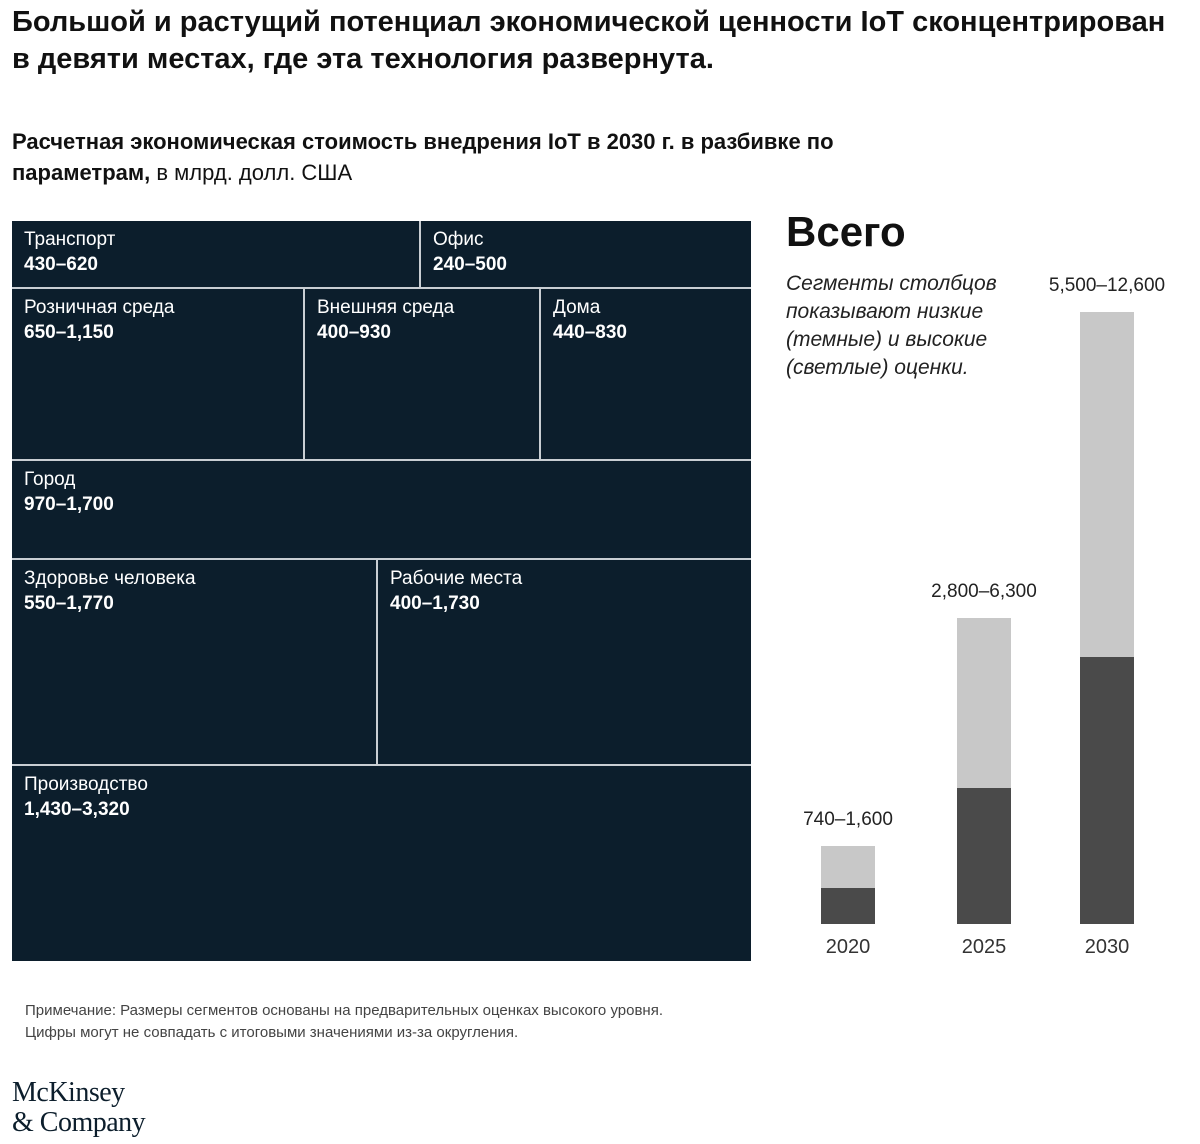 This screenshot has height=1144, width=1200. What do you see at coordinates (1107, 484) in the screenshot?
I see `bar-high-2030` at bounding box center [1107, 484].